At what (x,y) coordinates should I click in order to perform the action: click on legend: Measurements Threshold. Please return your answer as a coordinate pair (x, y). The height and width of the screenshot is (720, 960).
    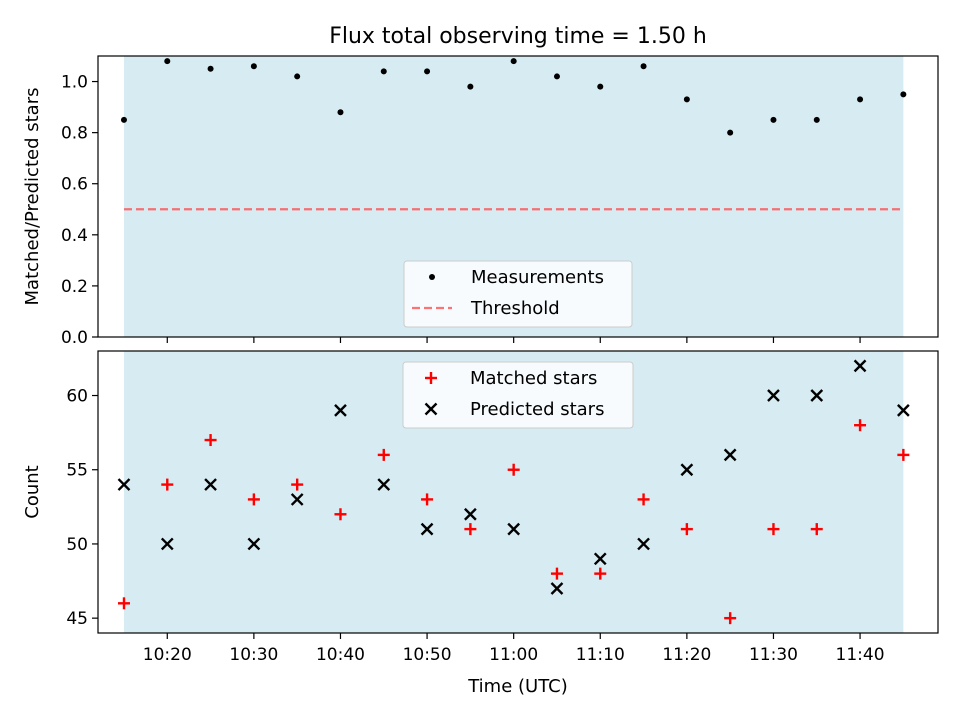
    Looking at the image, I should click on (518, 294).